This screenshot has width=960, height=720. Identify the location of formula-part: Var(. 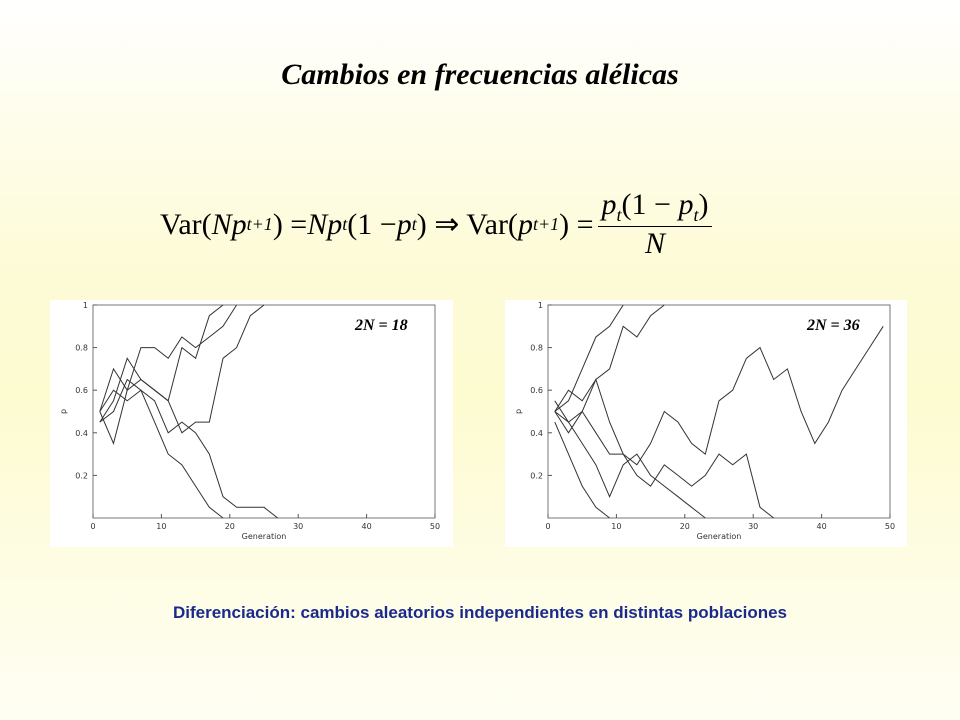
(186, 224).